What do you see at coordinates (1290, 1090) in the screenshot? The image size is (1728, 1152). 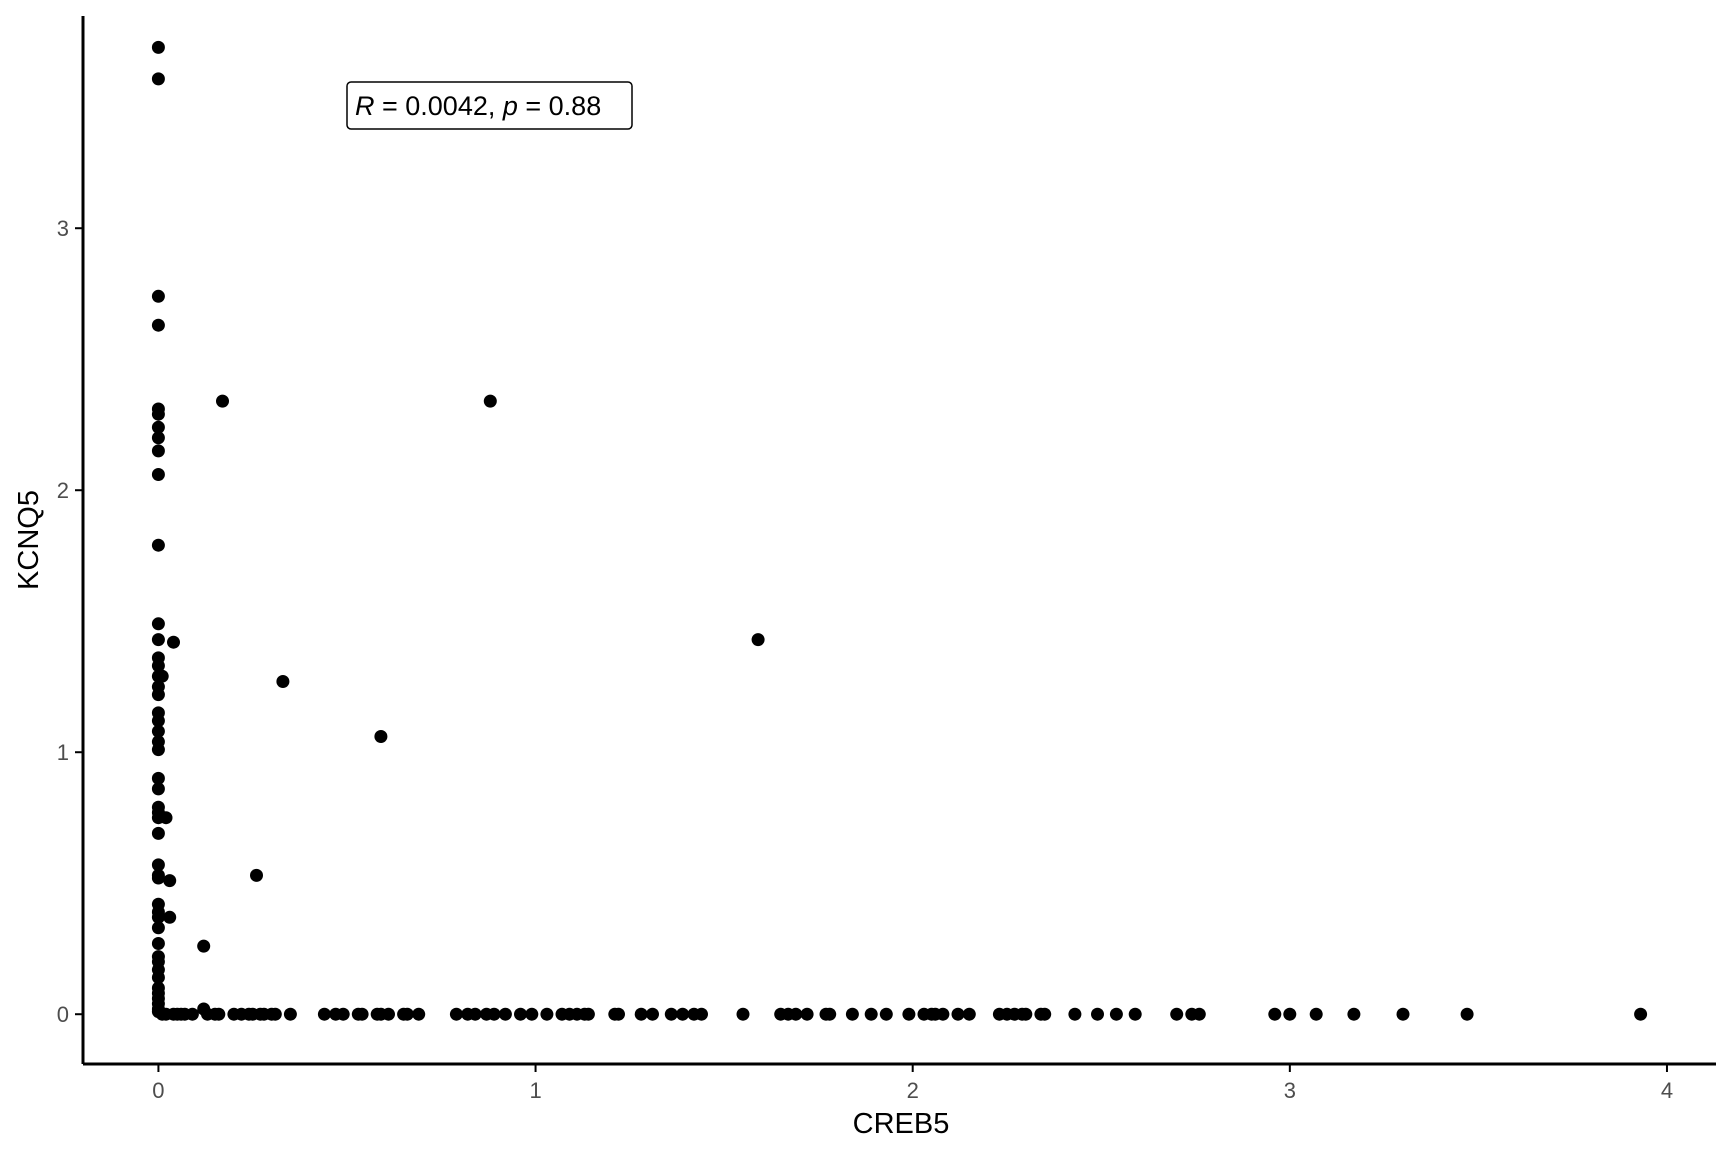 I see `x-tick-label: 3` at bounding box center [1290, 1090].